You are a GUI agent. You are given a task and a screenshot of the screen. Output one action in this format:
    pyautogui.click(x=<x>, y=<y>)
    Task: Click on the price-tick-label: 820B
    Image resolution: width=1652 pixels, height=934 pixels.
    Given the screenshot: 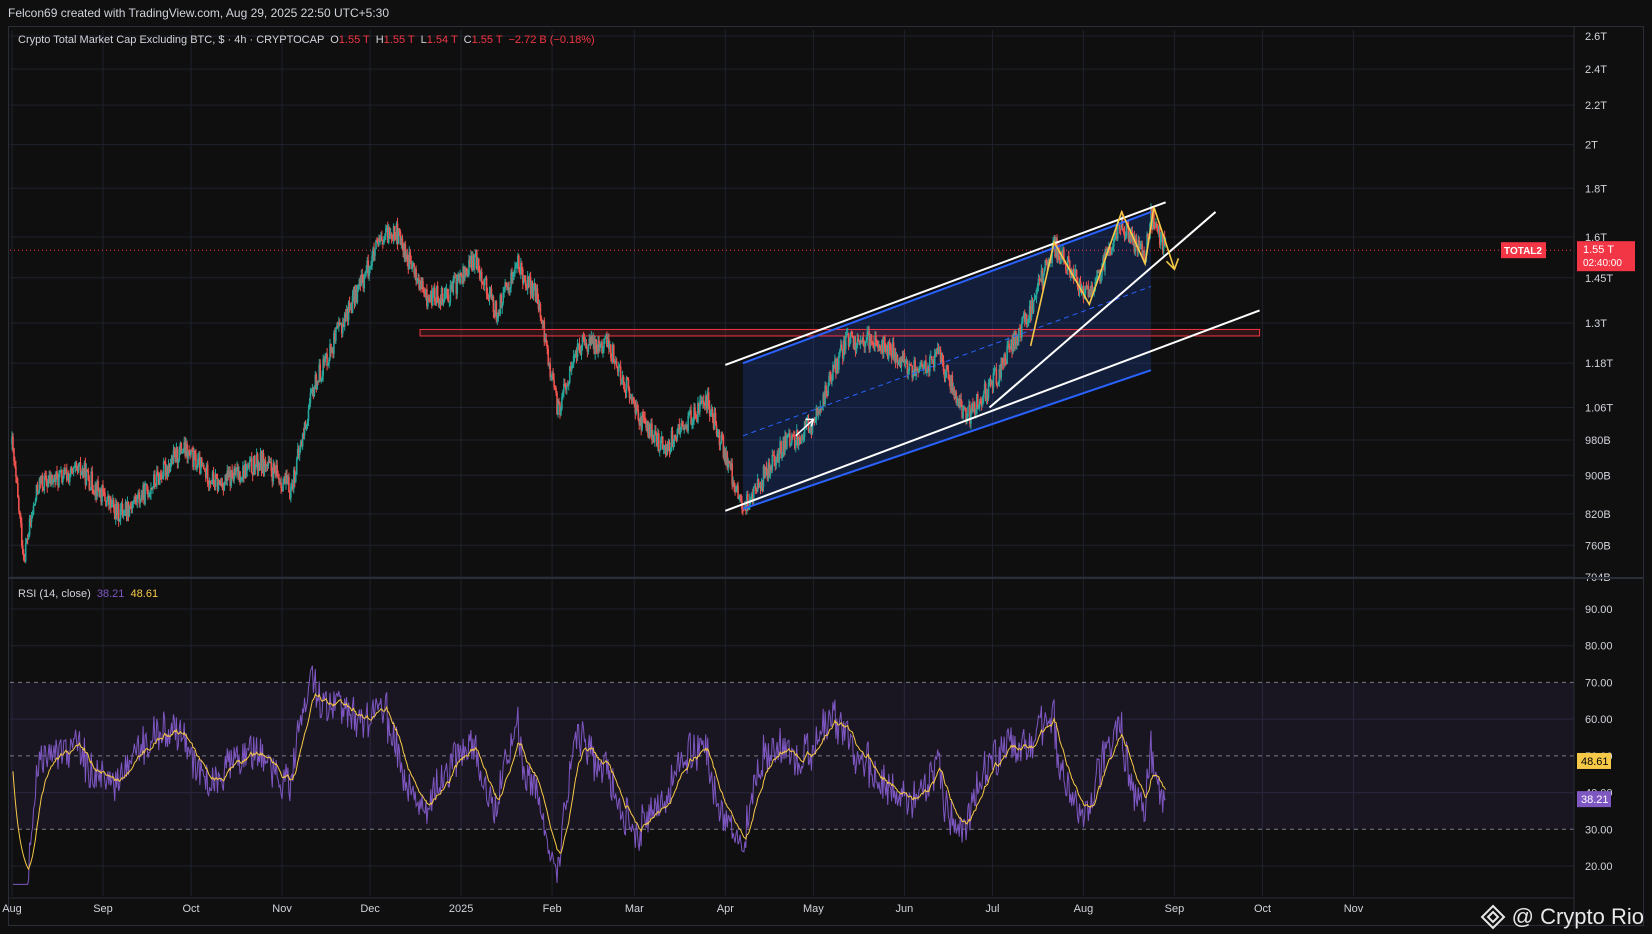 What is the action you would take?
    pyautogui.click(x=1598, y=515)
    